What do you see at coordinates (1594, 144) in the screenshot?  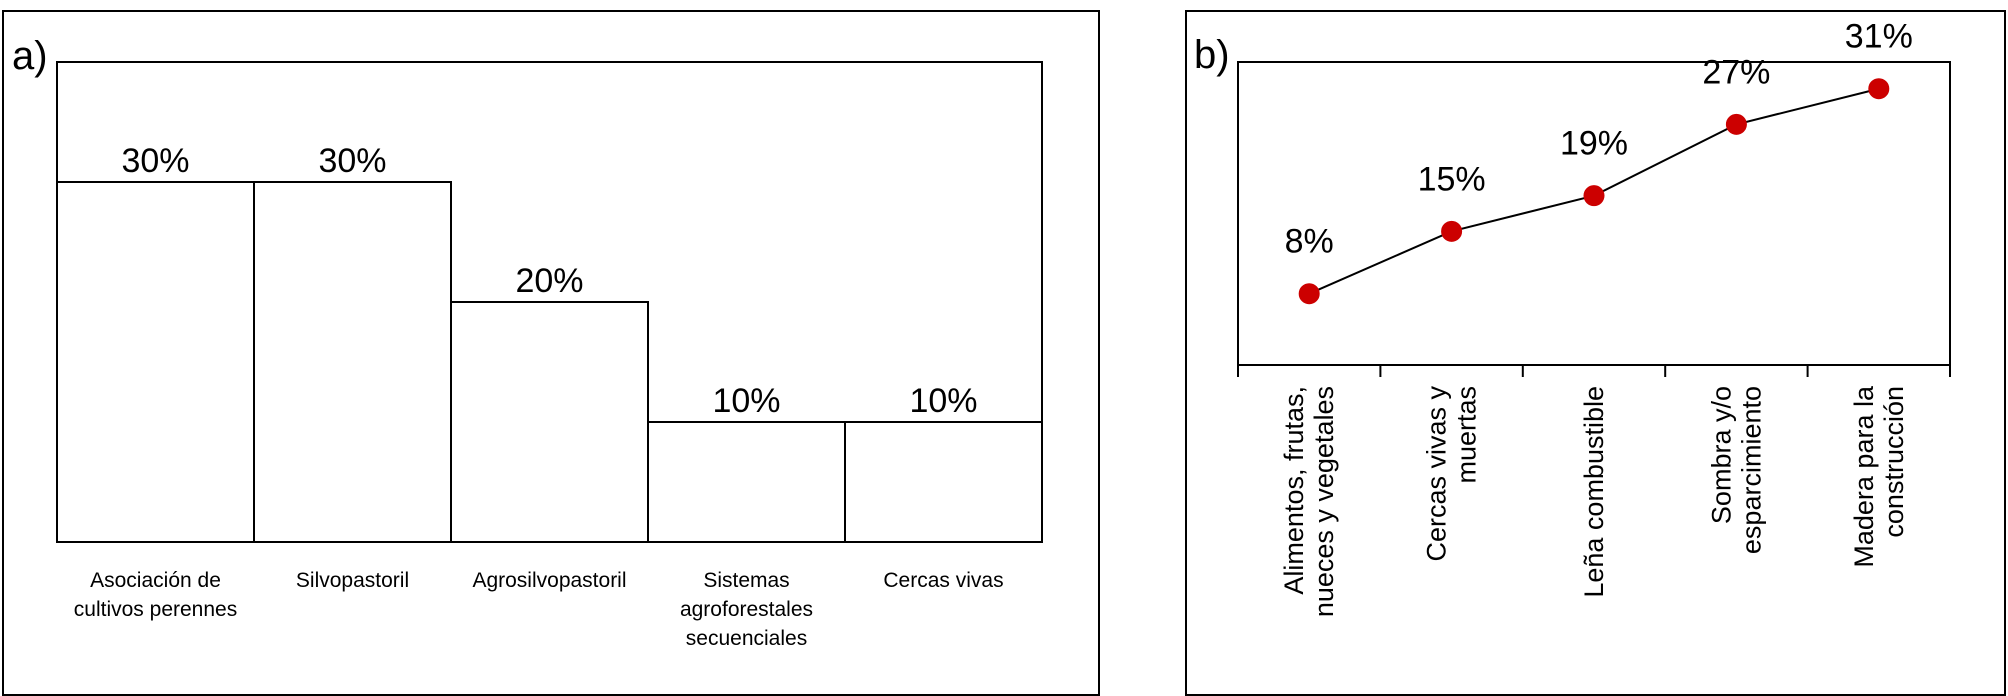 I see `data-label: 19%` at bounding box center [1594, 144].